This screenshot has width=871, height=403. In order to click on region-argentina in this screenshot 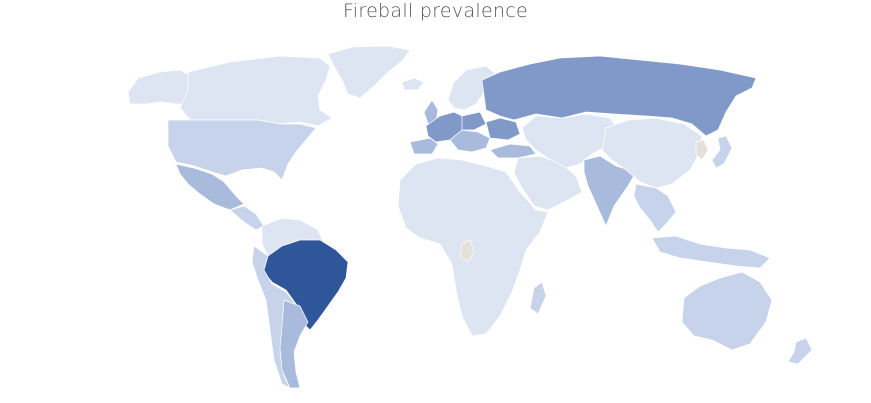, I will do `click(294, 344)`.